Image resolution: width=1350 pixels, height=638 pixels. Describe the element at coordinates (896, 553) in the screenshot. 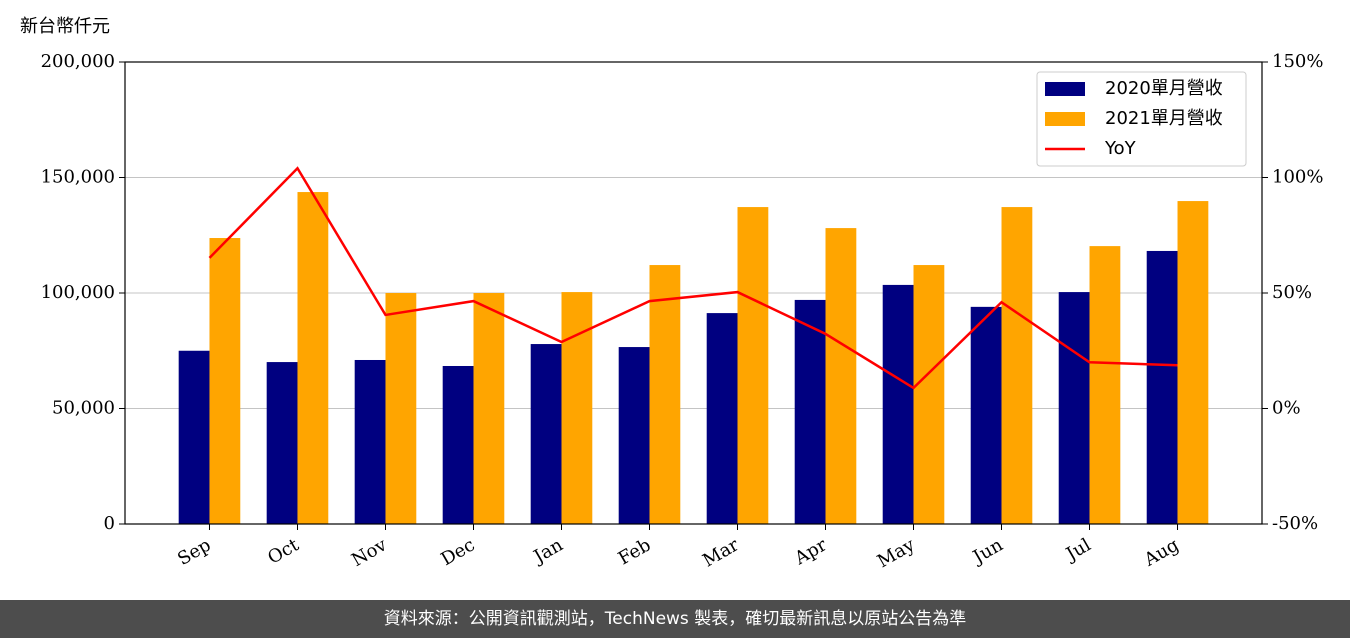

I see `x-tick-label: May` at that location.